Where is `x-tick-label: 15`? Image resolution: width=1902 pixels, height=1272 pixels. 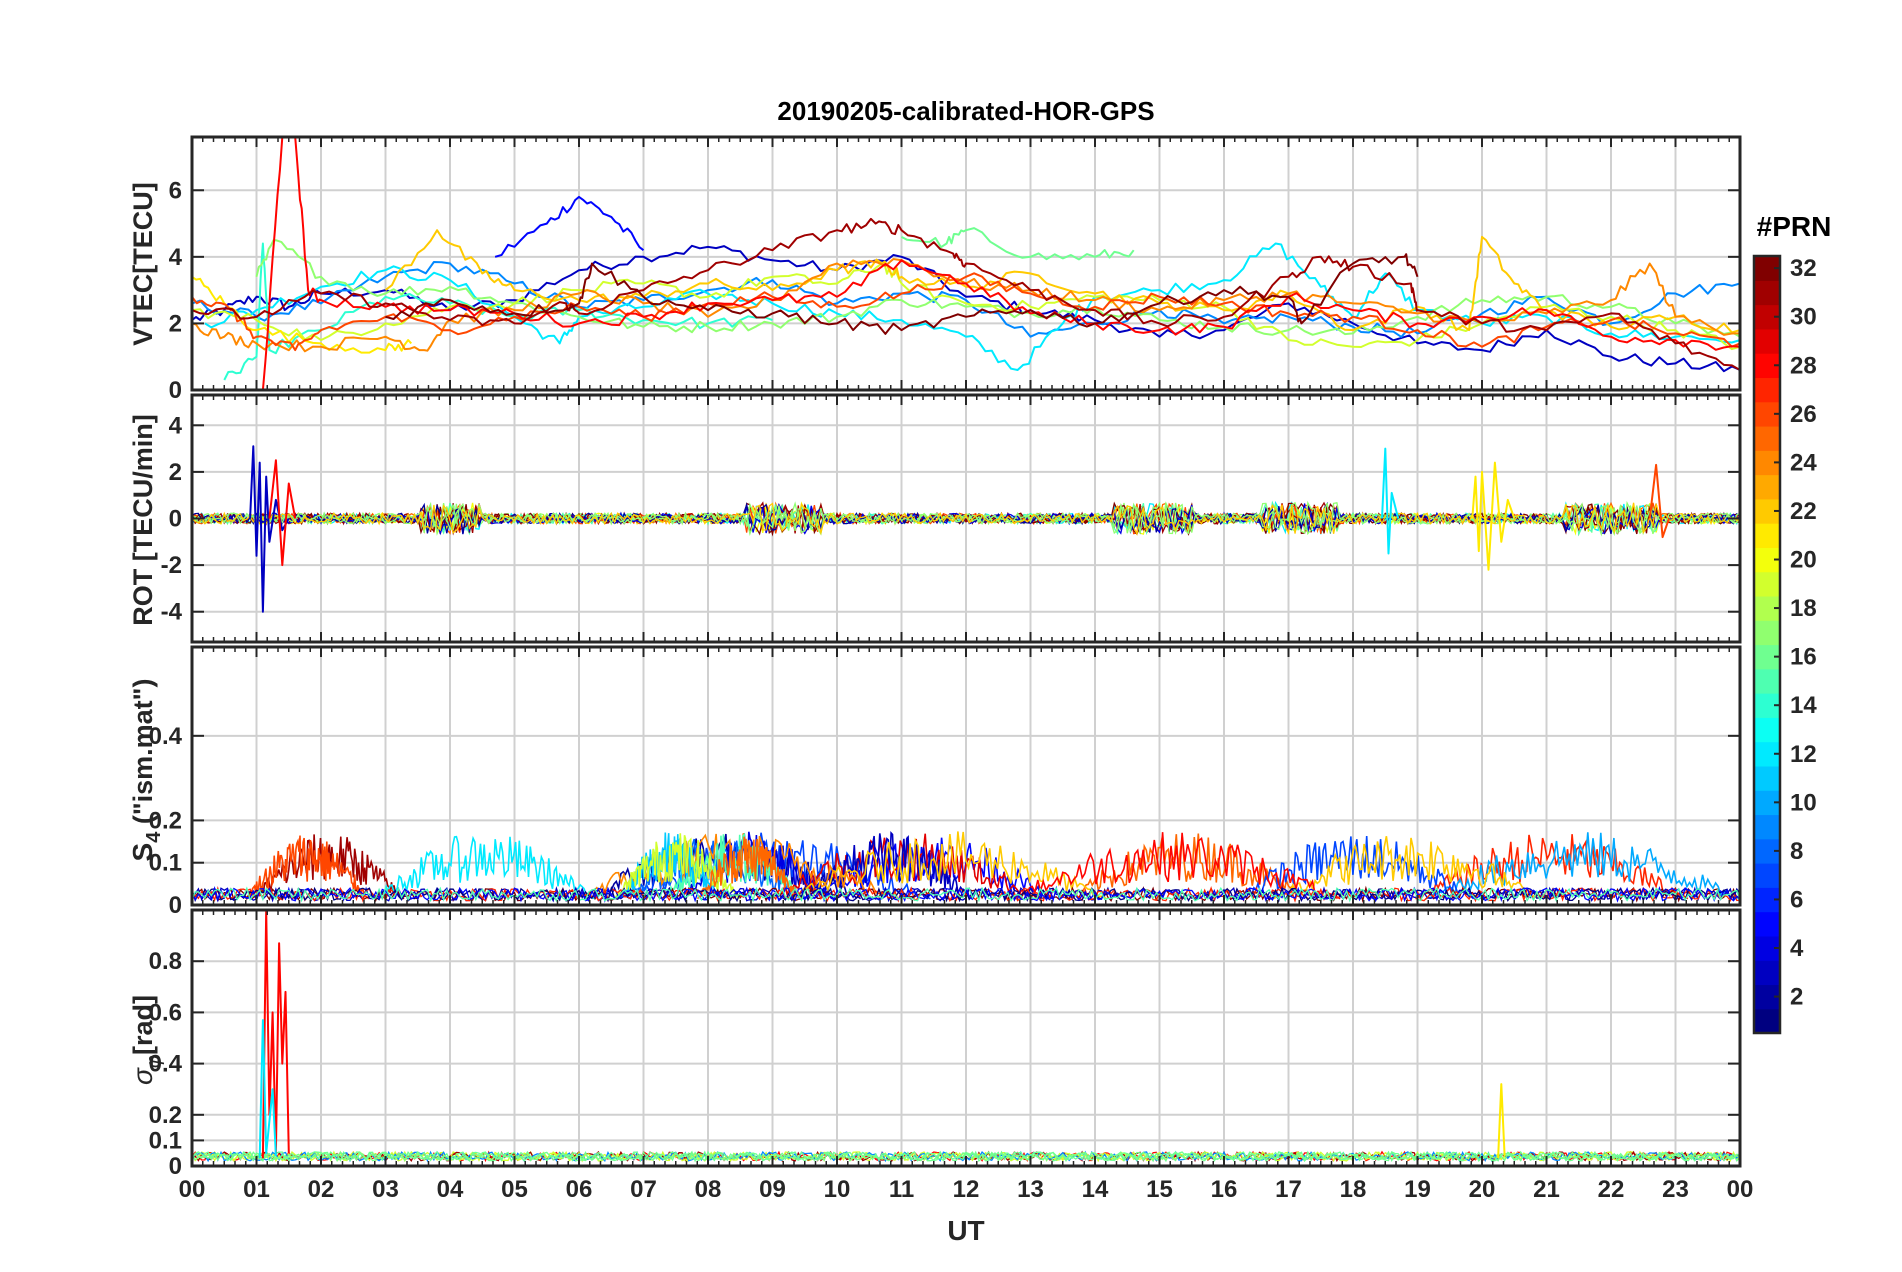 x-tick-label: 15 is located at coordinates (1159, 1189).